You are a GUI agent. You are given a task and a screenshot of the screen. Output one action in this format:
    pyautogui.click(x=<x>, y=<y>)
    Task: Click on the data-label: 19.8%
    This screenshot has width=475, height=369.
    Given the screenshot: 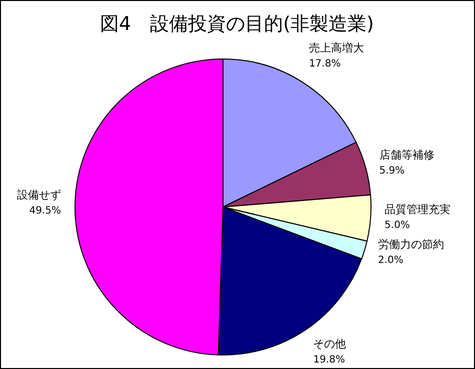 What is the action you would take?
    pyautogui.click(x=329, y=360)
    